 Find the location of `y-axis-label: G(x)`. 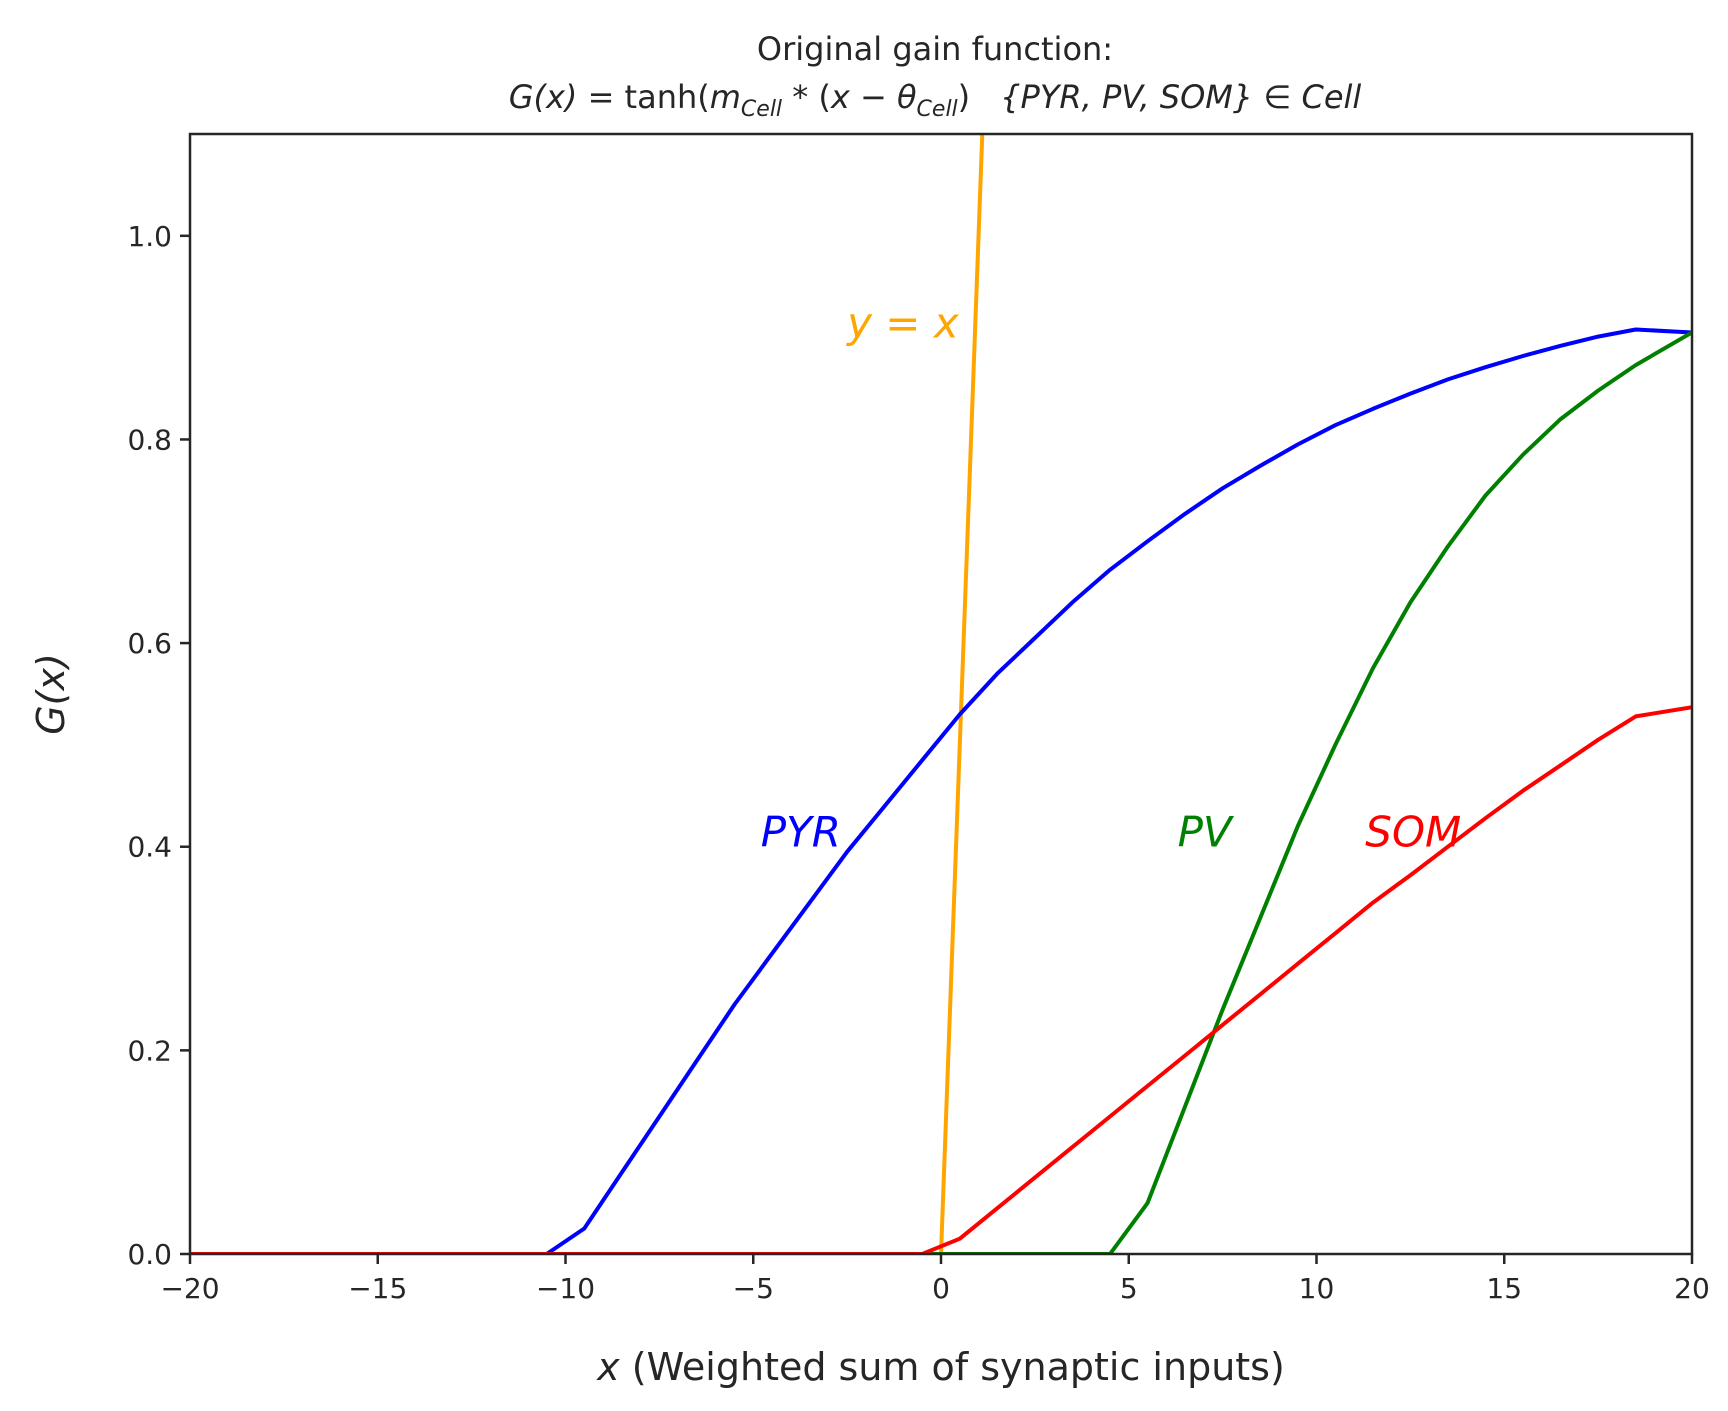

y-axis-label: G(x) is located at coordinates (51, 694).